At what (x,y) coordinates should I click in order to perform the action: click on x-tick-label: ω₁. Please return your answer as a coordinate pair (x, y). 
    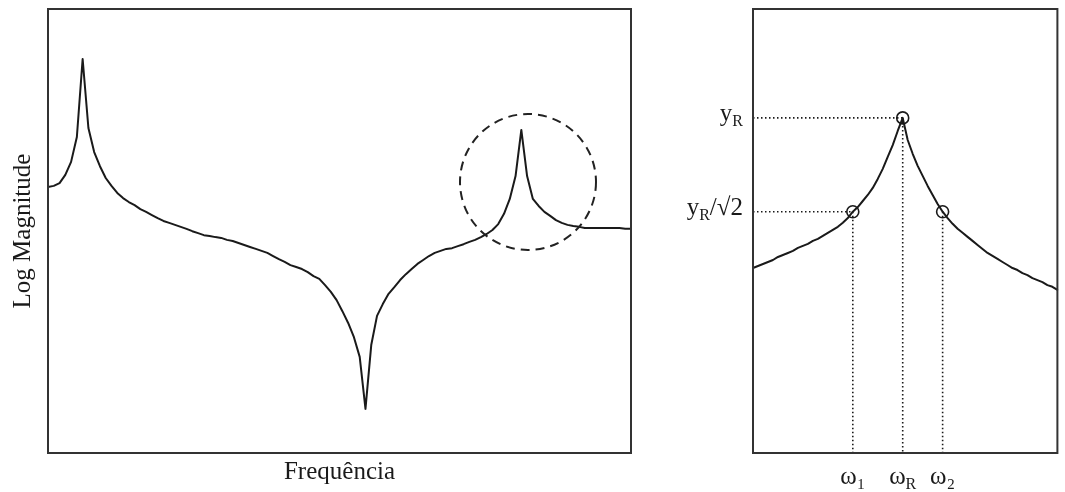
    Looking at the image, I should click on (853, 475).